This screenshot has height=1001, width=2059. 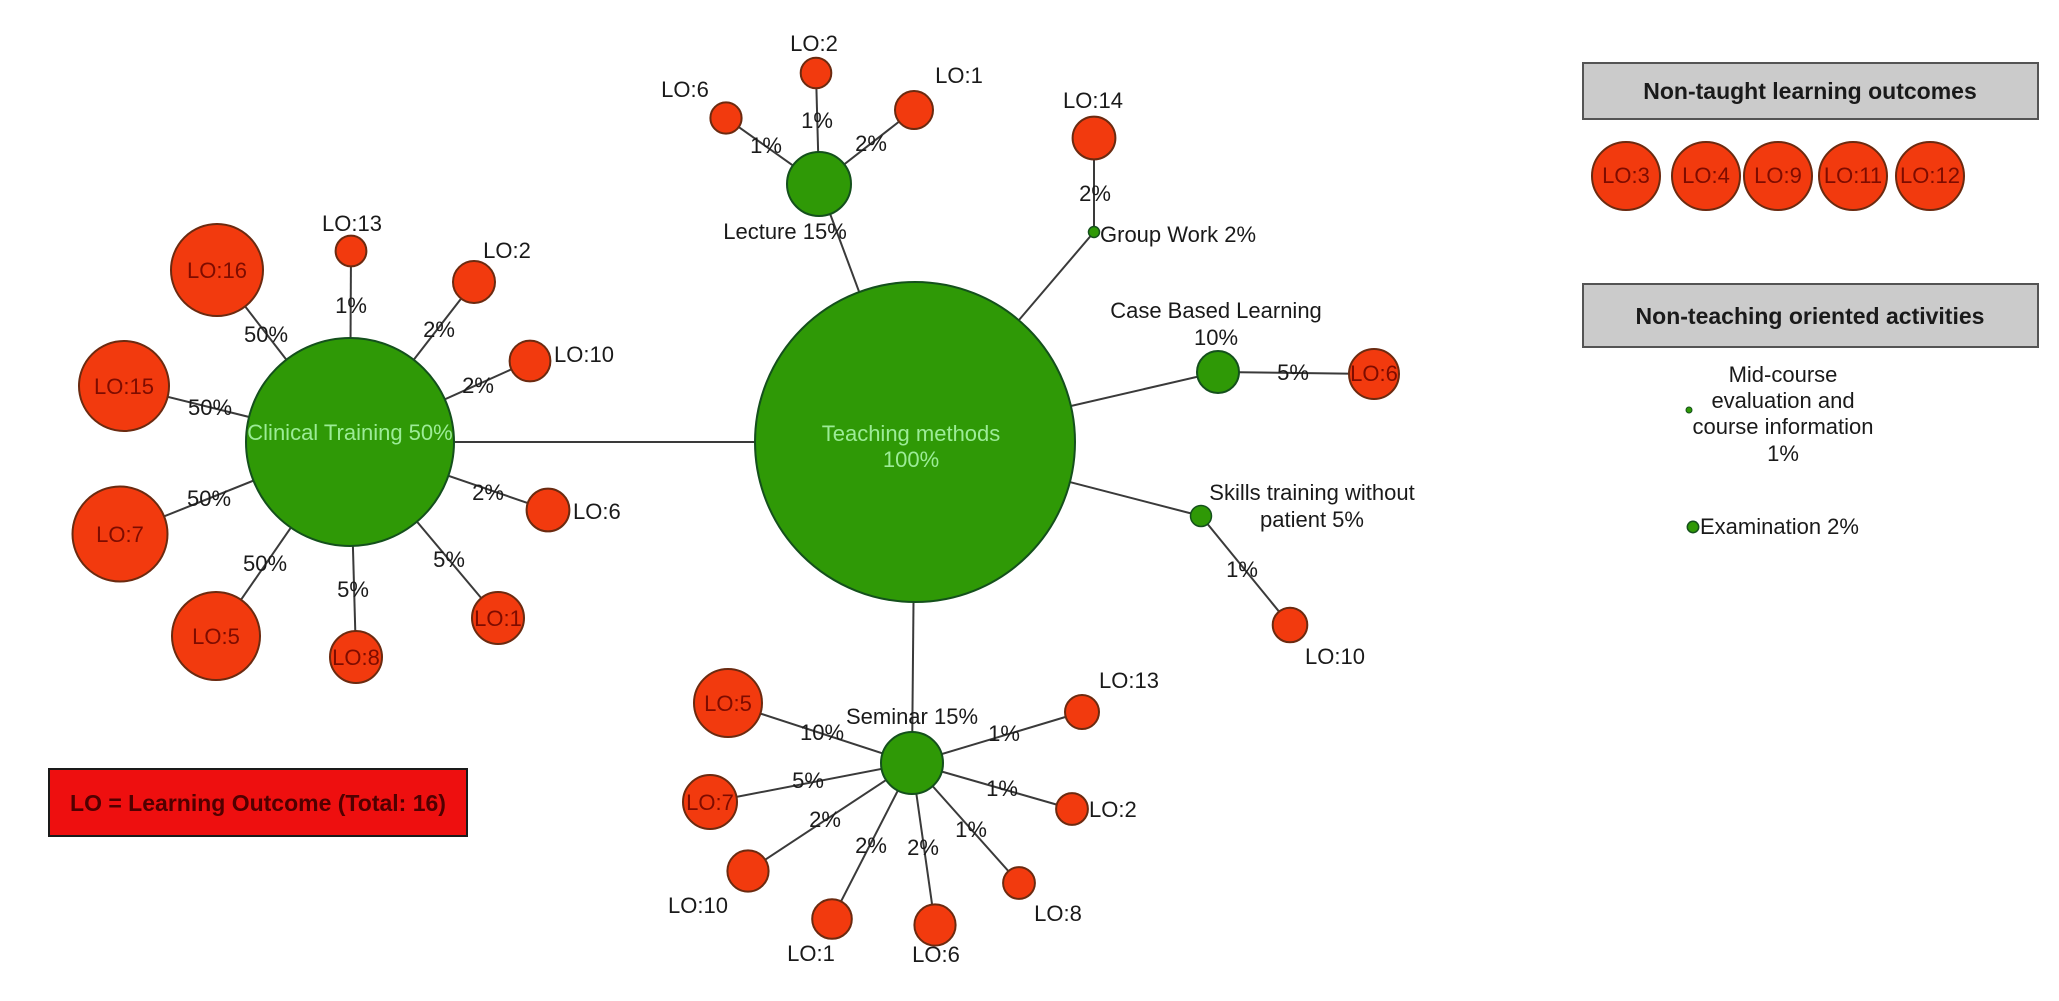 What do you see at coordinates (258, 803) in the screenshot?
I see `svg-text:LO = Learning Outcome (Total:: LO = Learning Outcome (Total: 16)` at bounding box center [258, 803].